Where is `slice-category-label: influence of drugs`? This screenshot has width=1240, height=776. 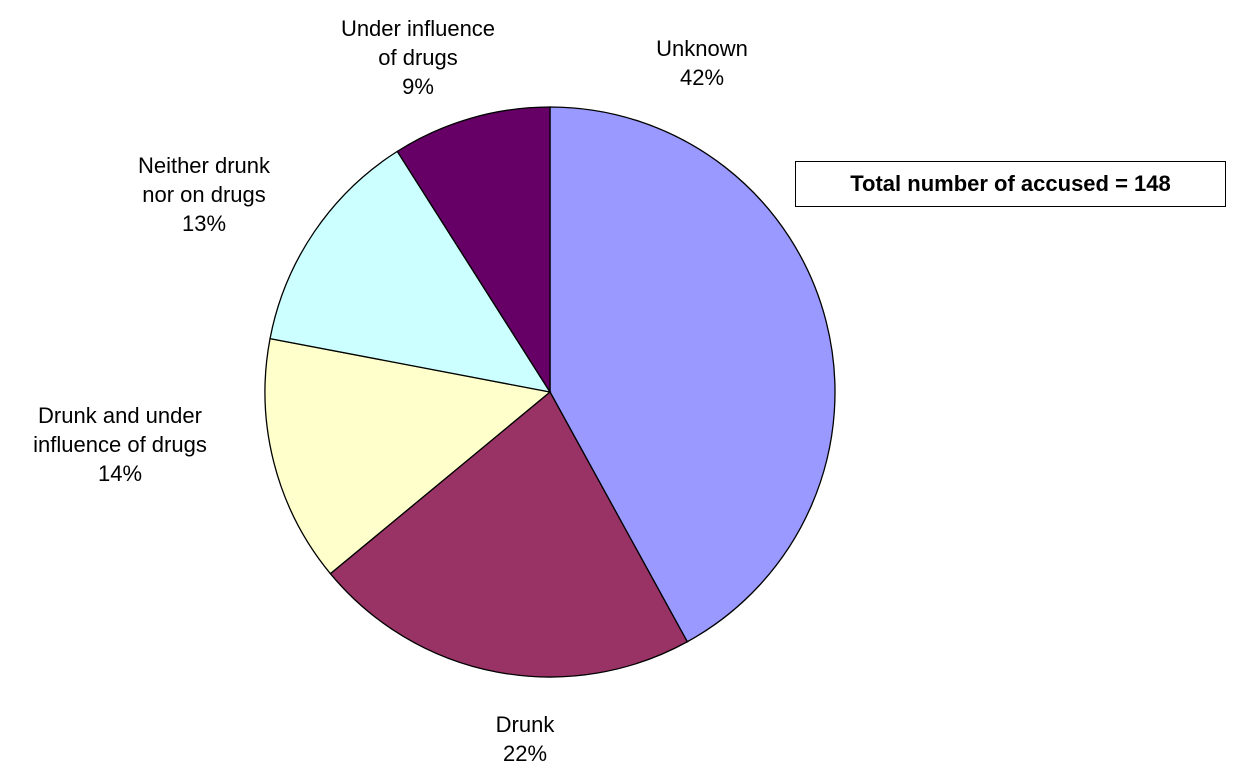
slice-category-label: influence of drugs is located at coordinates (120, 444).